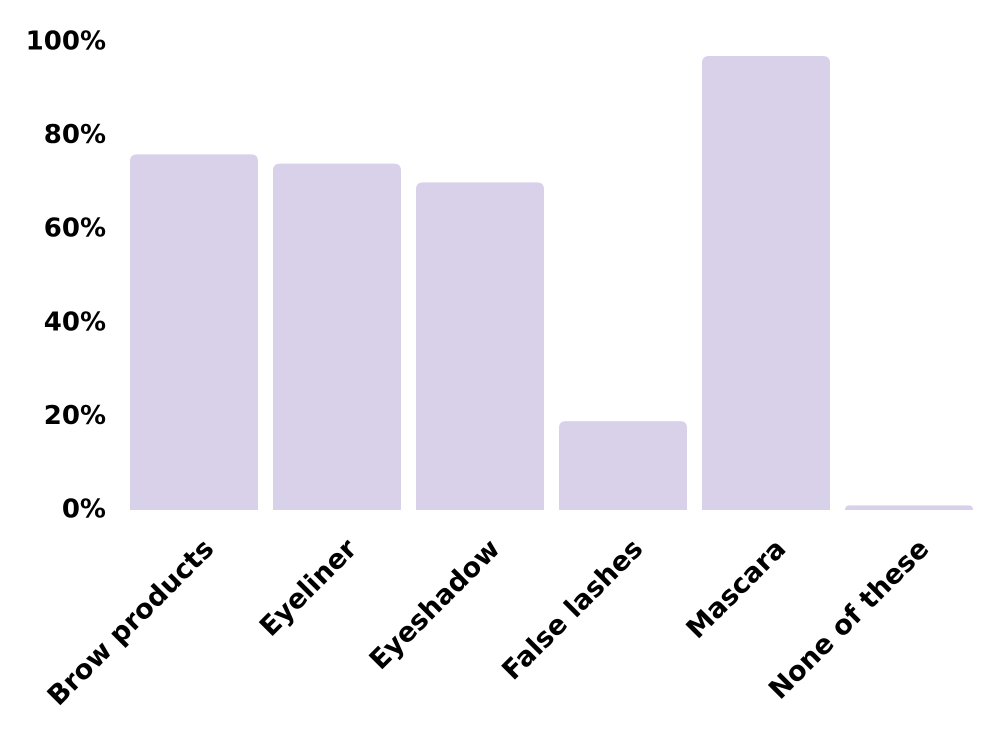 This screenshot has width=1000, height=750. Describe the element at coordinates (75, 416) in the screenshot. I see `y-tick-label: 20%` at that location.